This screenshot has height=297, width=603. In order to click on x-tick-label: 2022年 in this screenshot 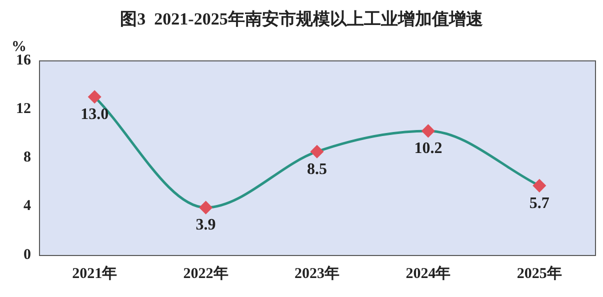, I will do `click(205, 273)`.